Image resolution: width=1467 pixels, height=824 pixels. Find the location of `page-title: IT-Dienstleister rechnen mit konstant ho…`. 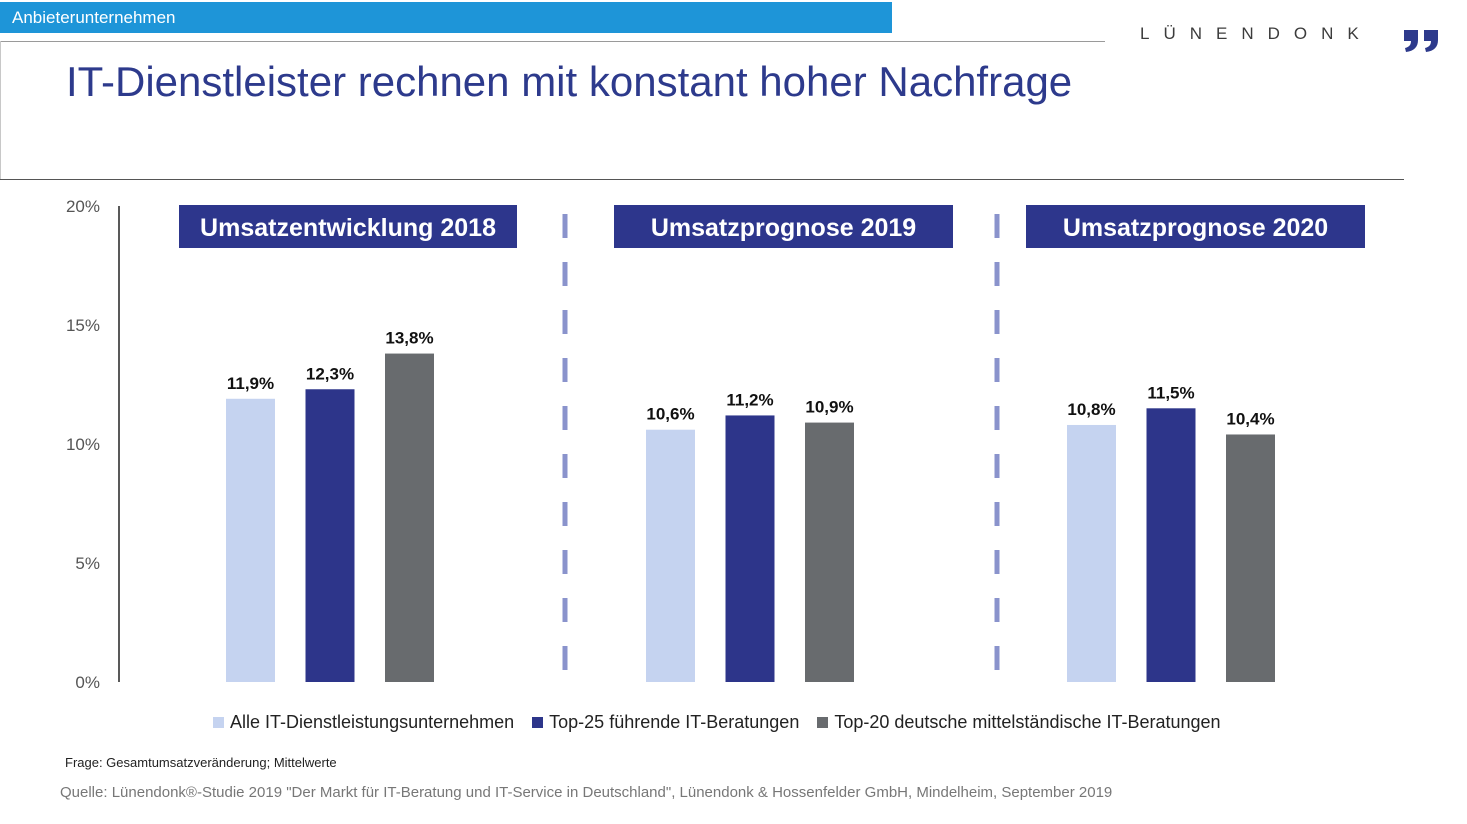

page-title: IT-Dienstleister rechnen mit konstant ho… is located at coordinates (569, 81).